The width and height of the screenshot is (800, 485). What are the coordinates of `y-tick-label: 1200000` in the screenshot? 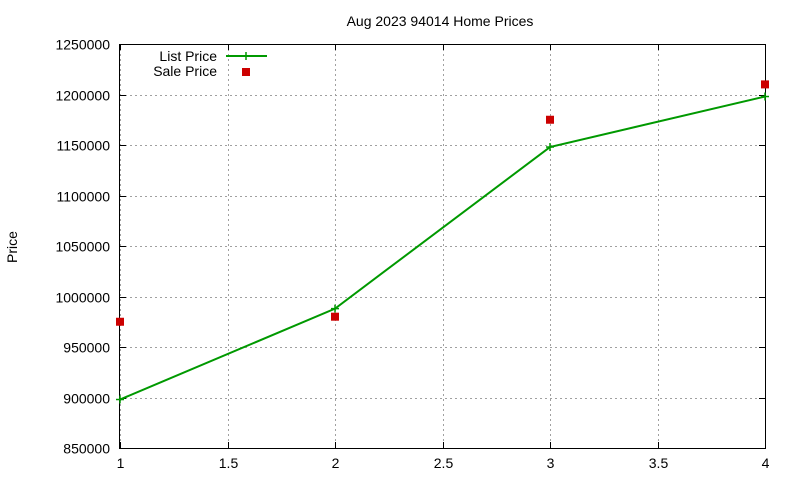 It's located at (82, 96).